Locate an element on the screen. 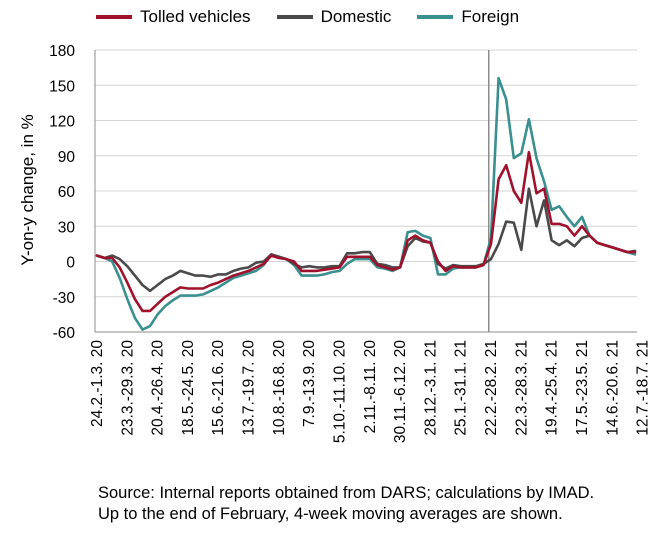 This screenshot has height=533, width=650. legend-item-foreign: Foreign is located at coordinates (468, 17).